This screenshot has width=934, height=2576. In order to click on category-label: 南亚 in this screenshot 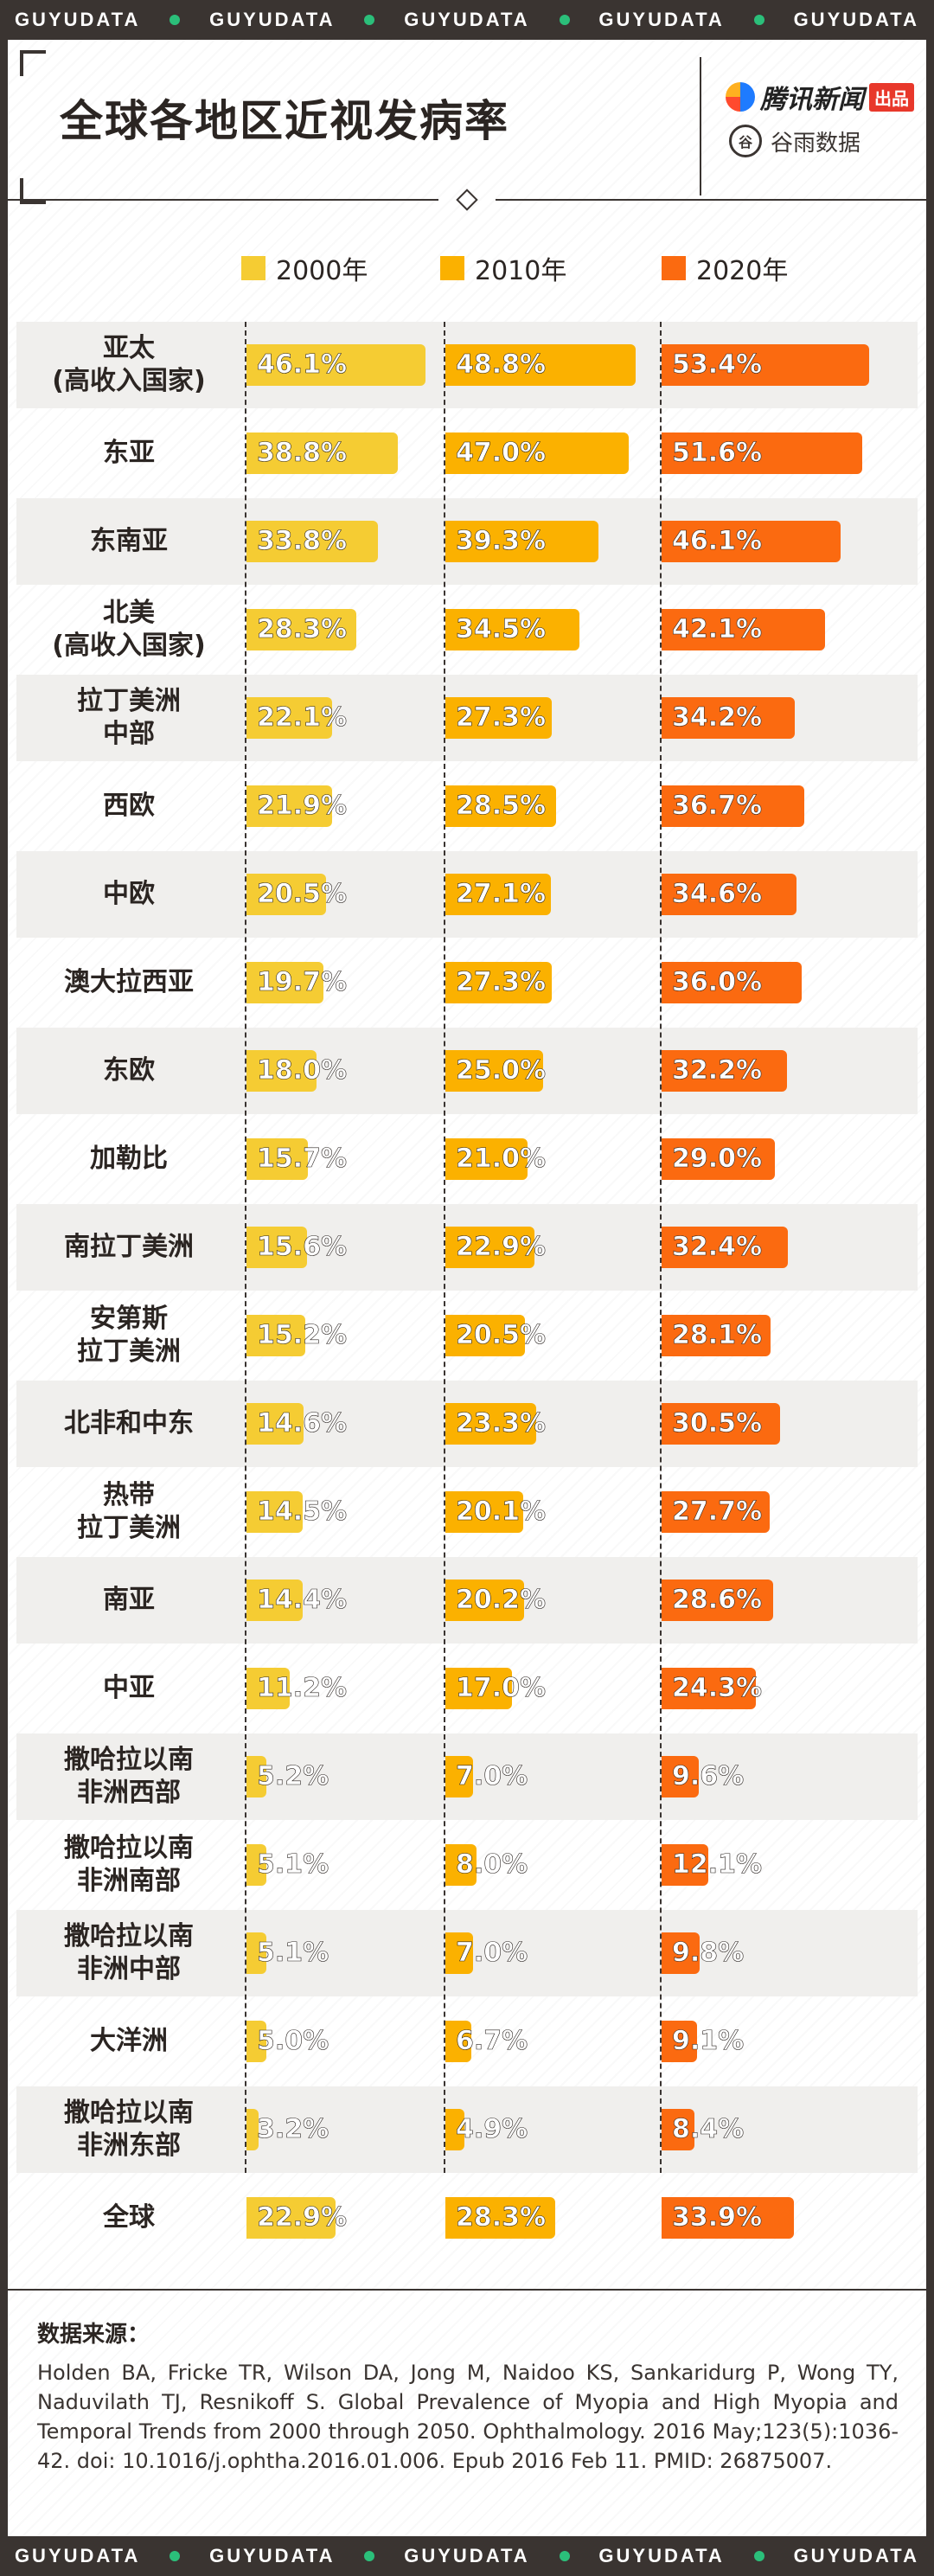, I will do `click(129, 1600)`.